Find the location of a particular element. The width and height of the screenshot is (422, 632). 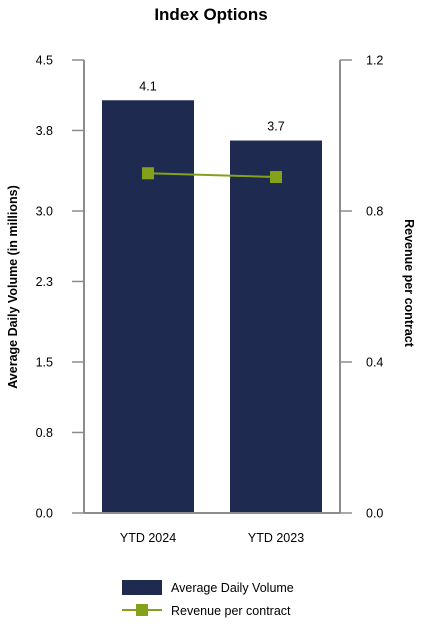

legend: Average Daily Volume Revenue per contract is located at coordinates (208, 599).